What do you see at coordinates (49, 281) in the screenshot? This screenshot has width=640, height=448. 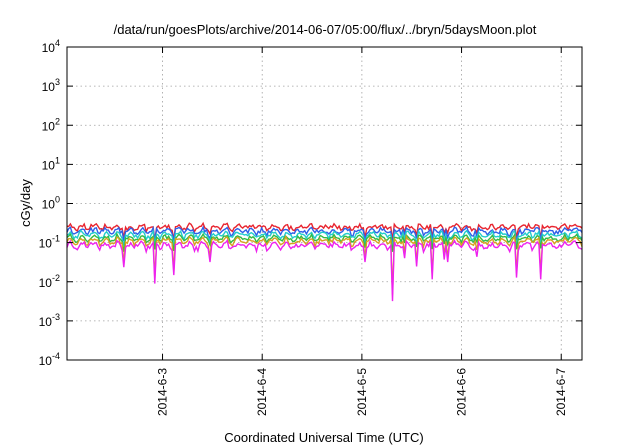 I see `y-tick-label: 10⁻²` at bounding box center [49, 281].